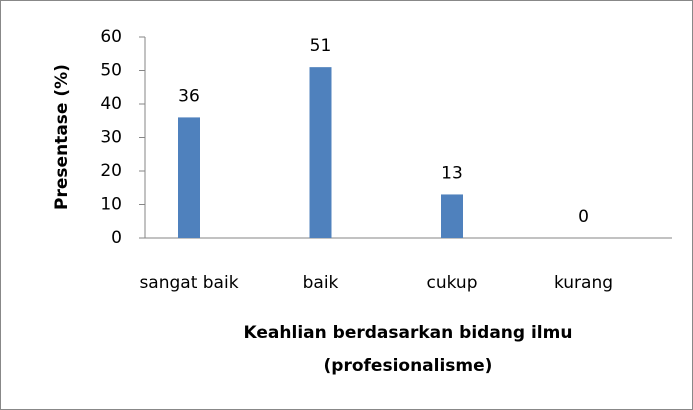 The height and width of the screenshot is (410, 693). I want to click on data-label: 51, so click(321, 46).